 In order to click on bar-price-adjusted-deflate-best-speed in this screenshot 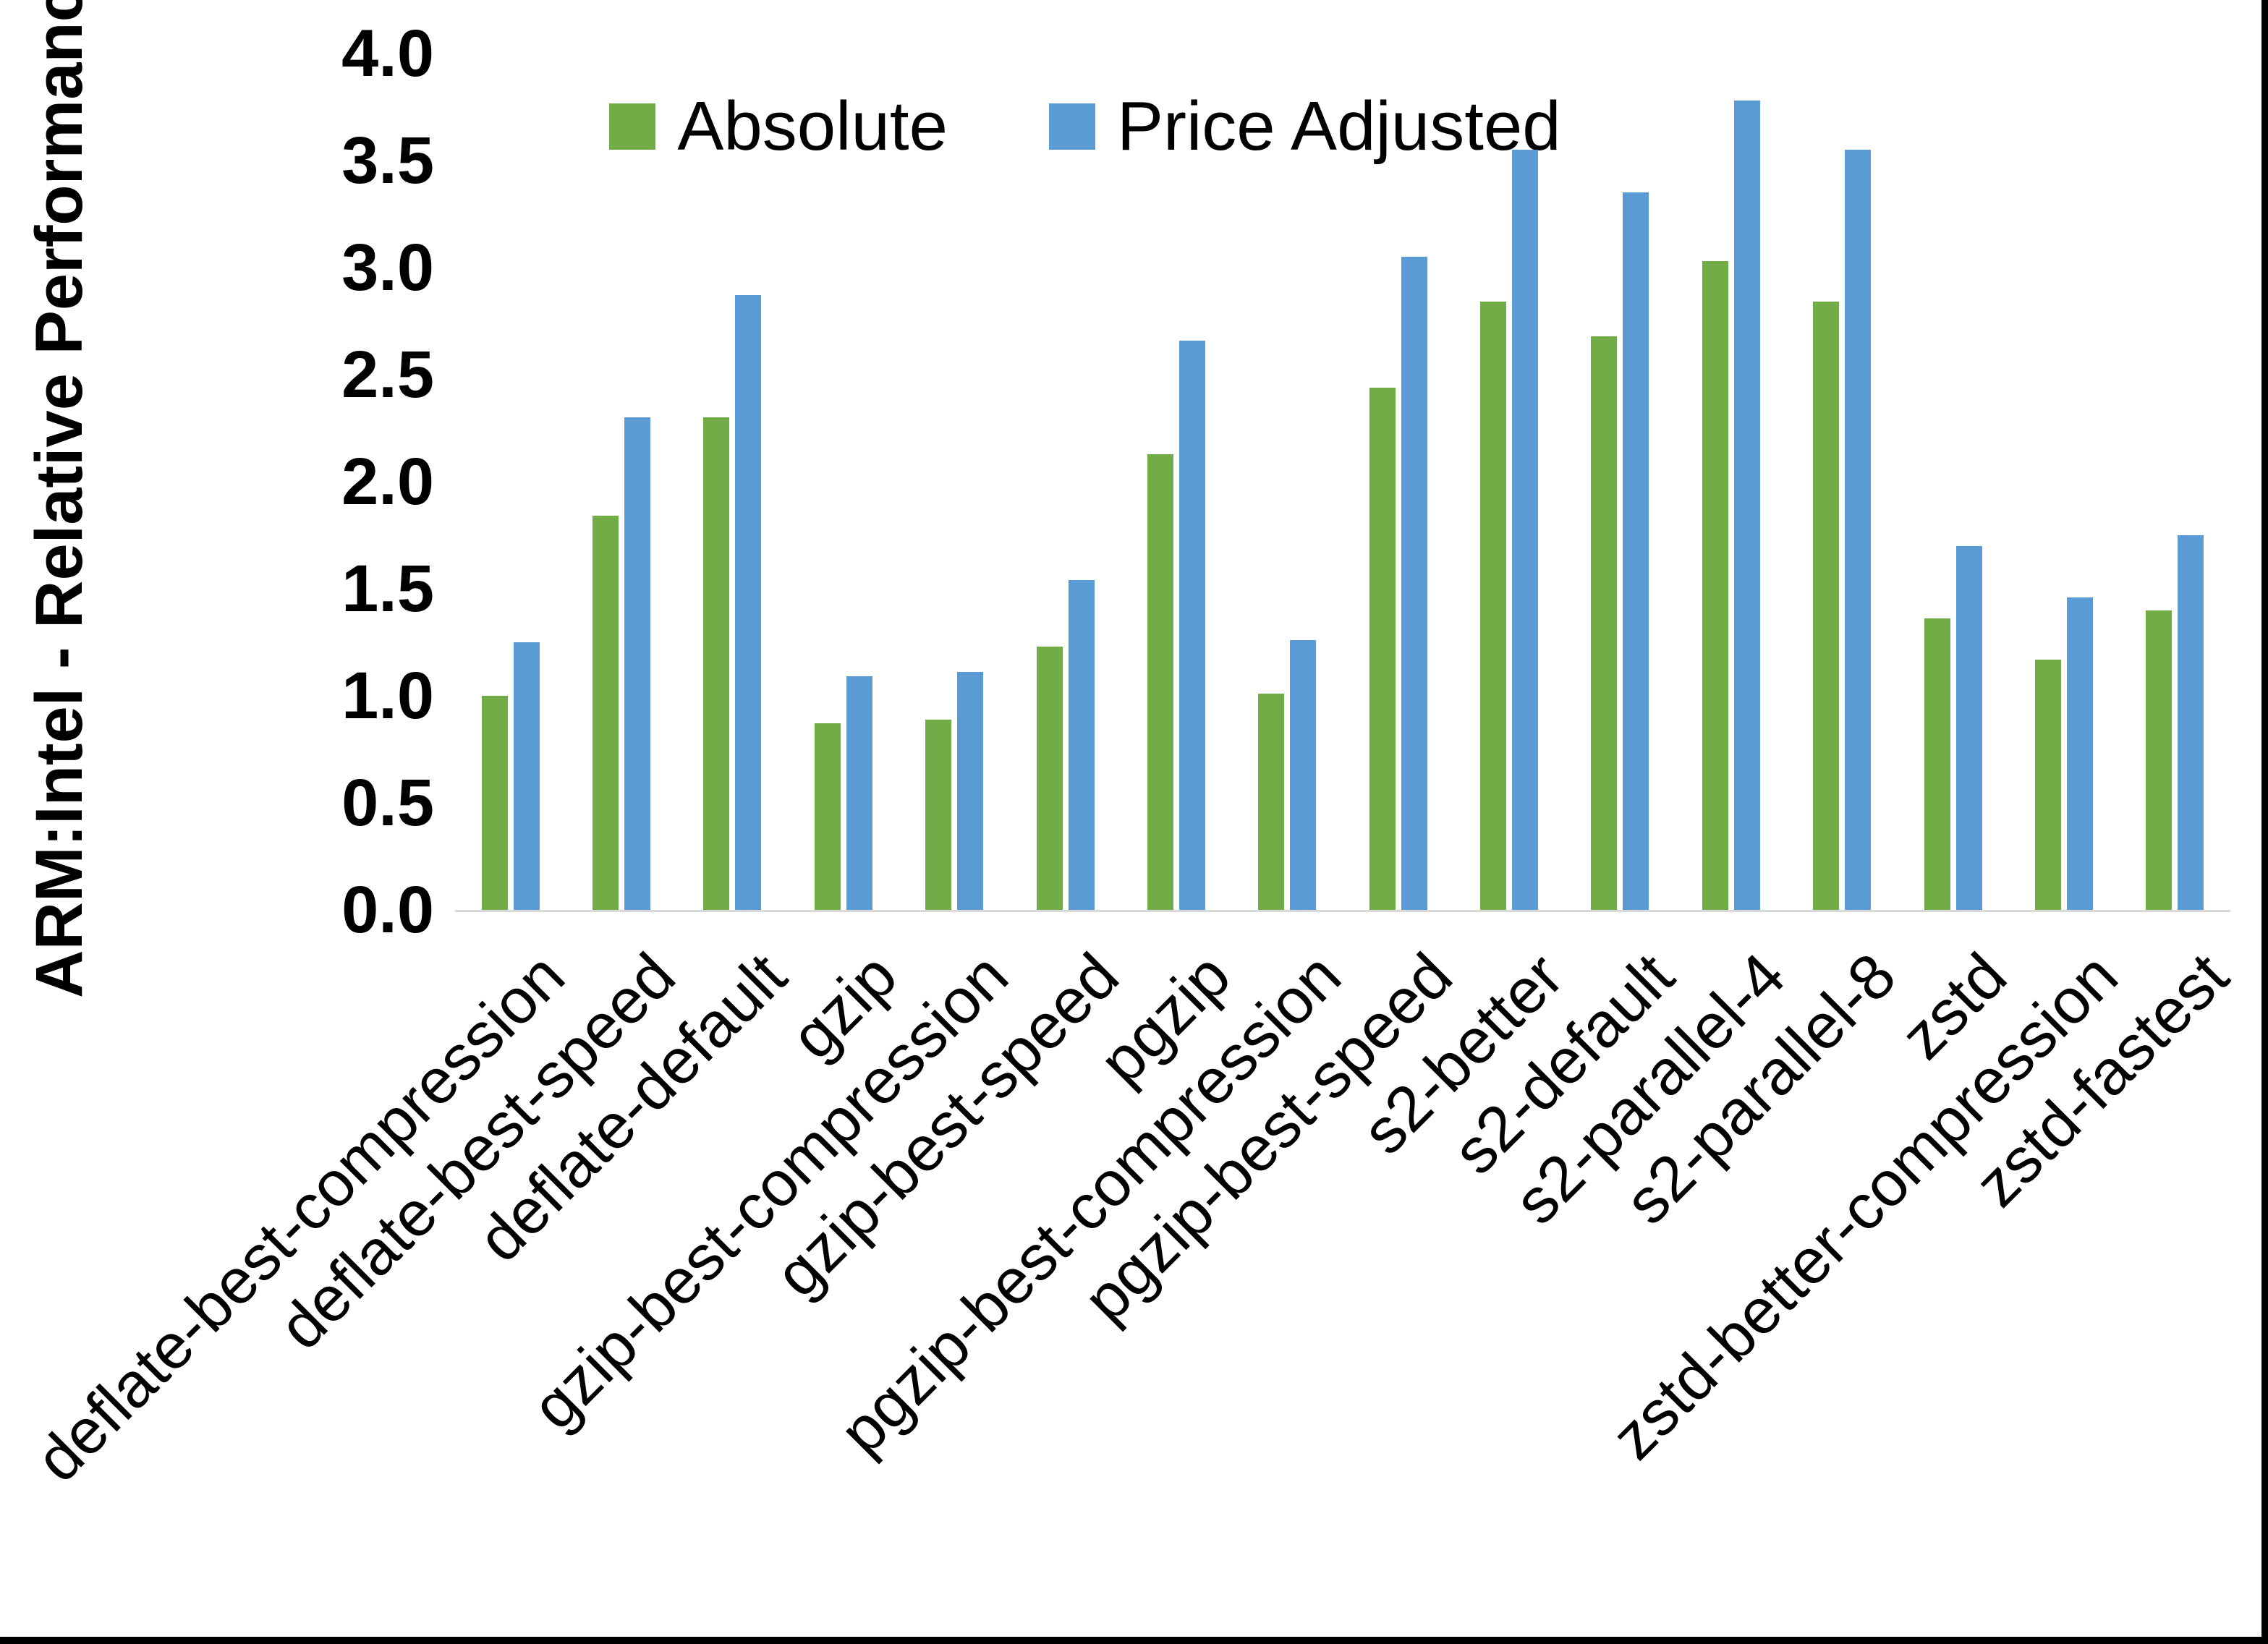, I will do `click(637, 663)`.